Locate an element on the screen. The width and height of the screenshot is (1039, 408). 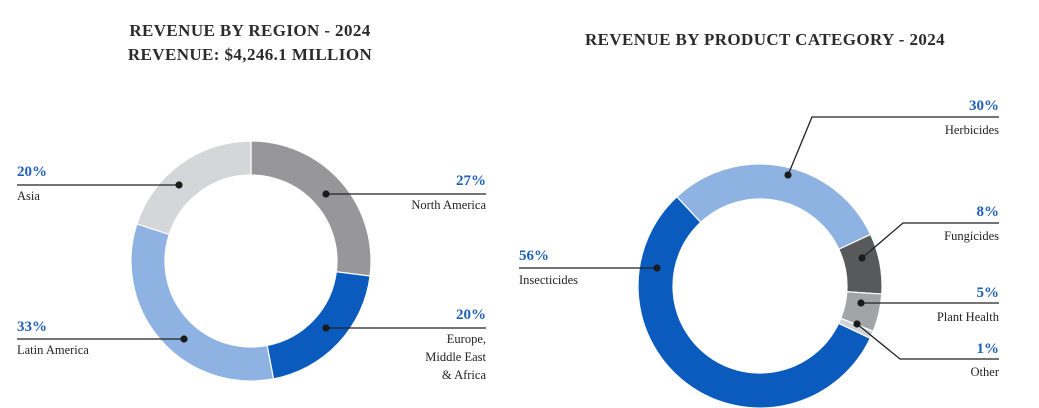
north-america-leader-dot is located at coordinates (326, 194).